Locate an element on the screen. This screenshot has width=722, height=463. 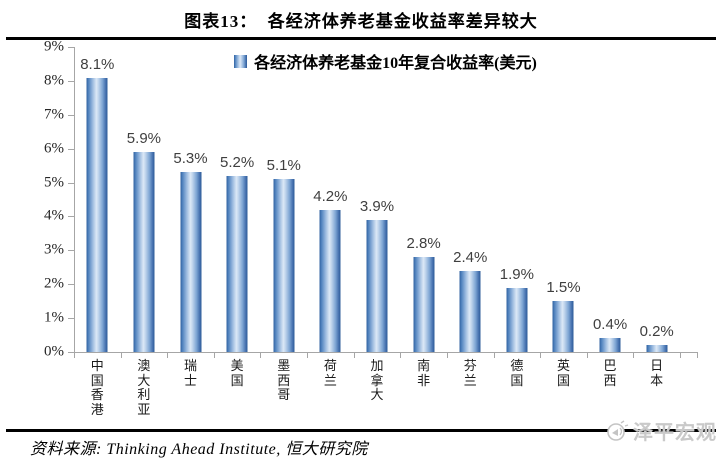
x-axis-label: 澳大利亚 is located at coordinates (144, 387).